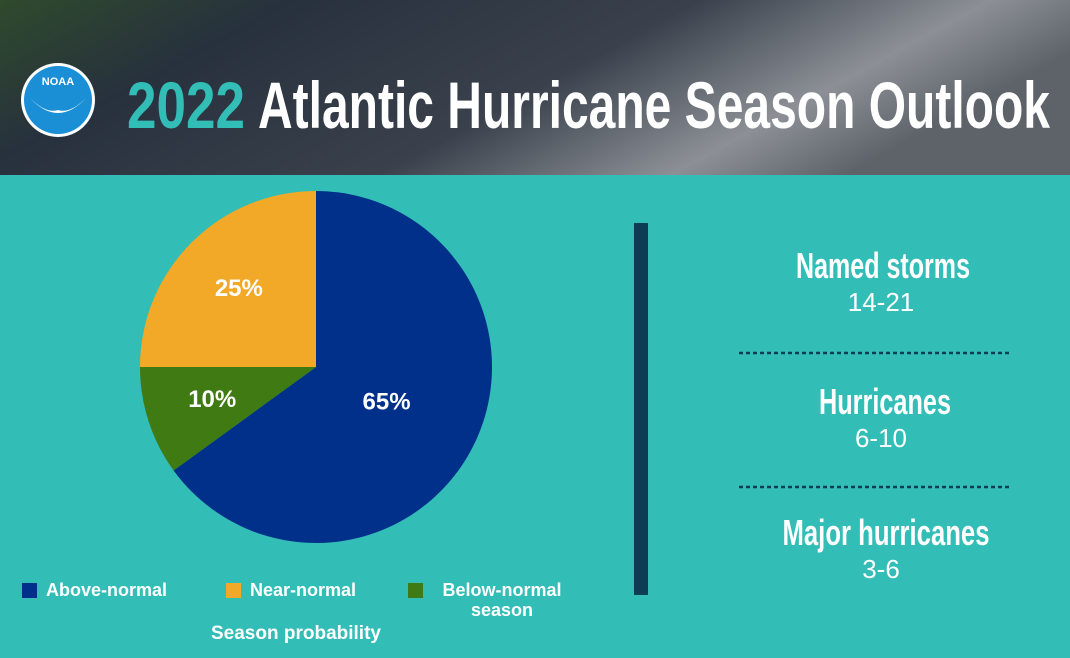 The image size is (1070, 658). Describe the element at coordinates (641, 409) in the screenshot. I see `divider` at that location.